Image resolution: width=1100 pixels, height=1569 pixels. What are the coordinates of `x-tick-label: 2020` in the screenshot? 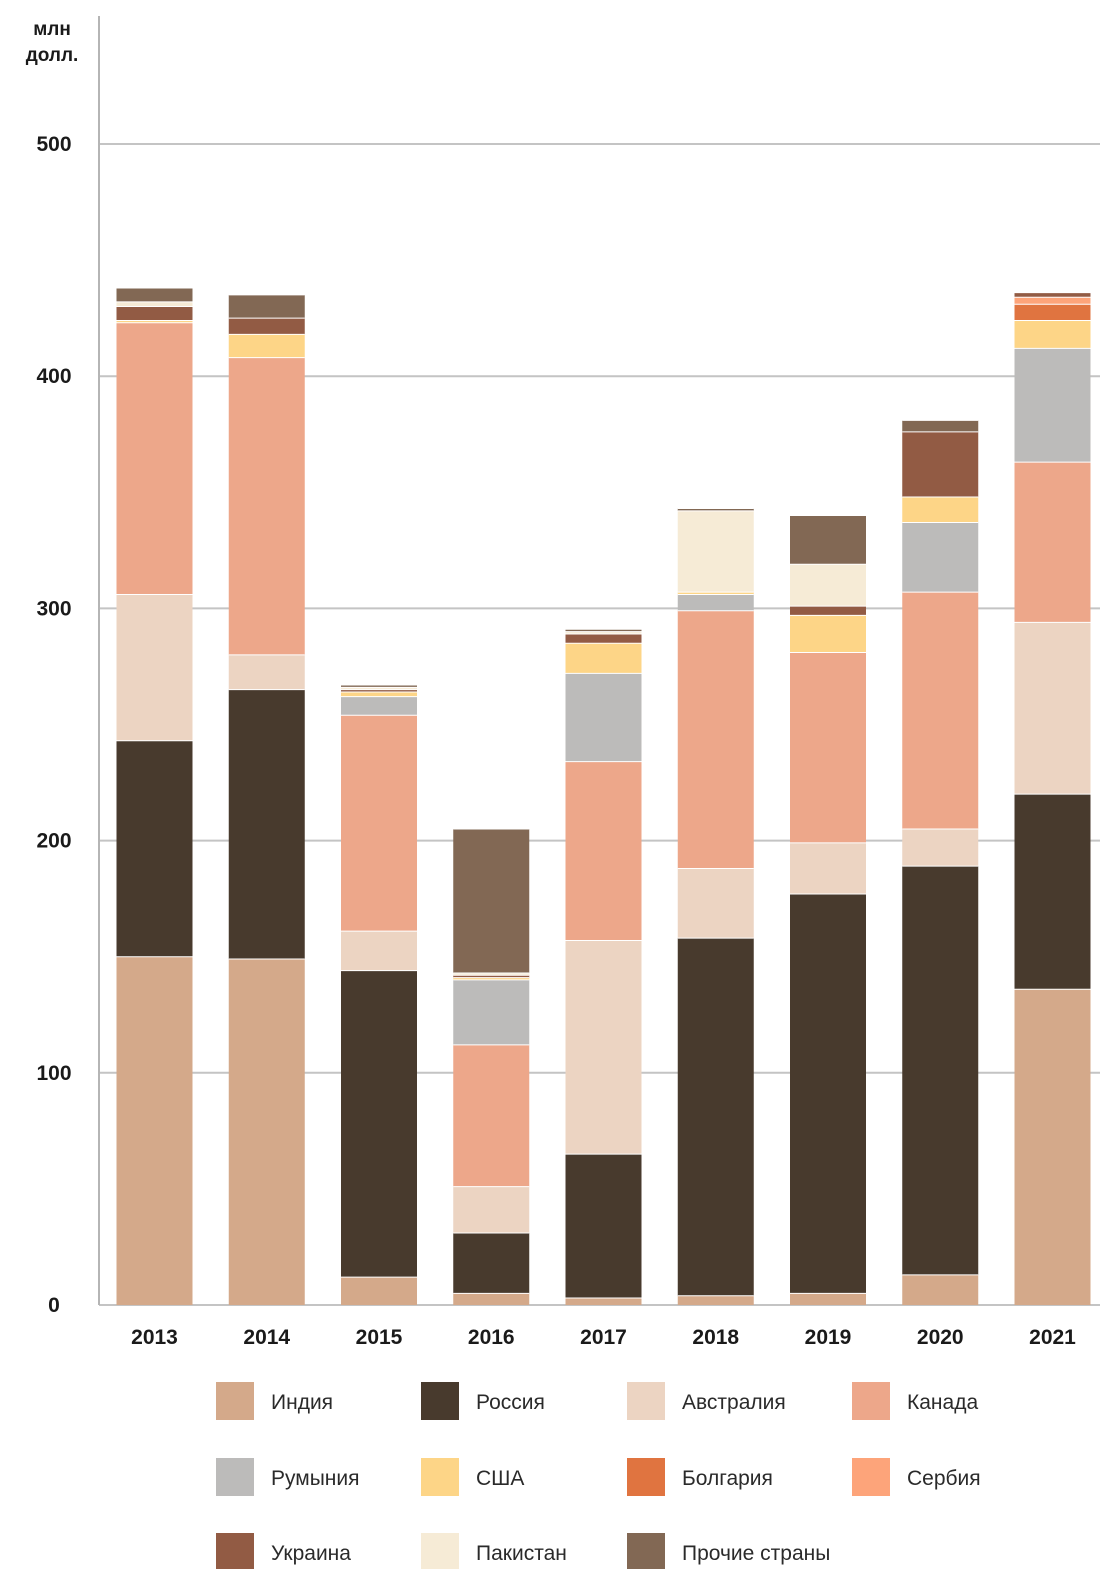 It's located at (940, 1337).